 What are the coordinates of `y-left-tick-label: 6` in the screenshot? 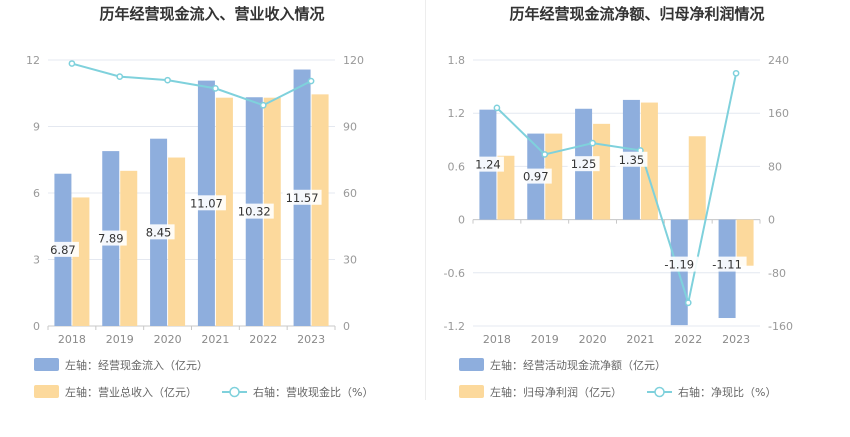 It's located at (36, 193).